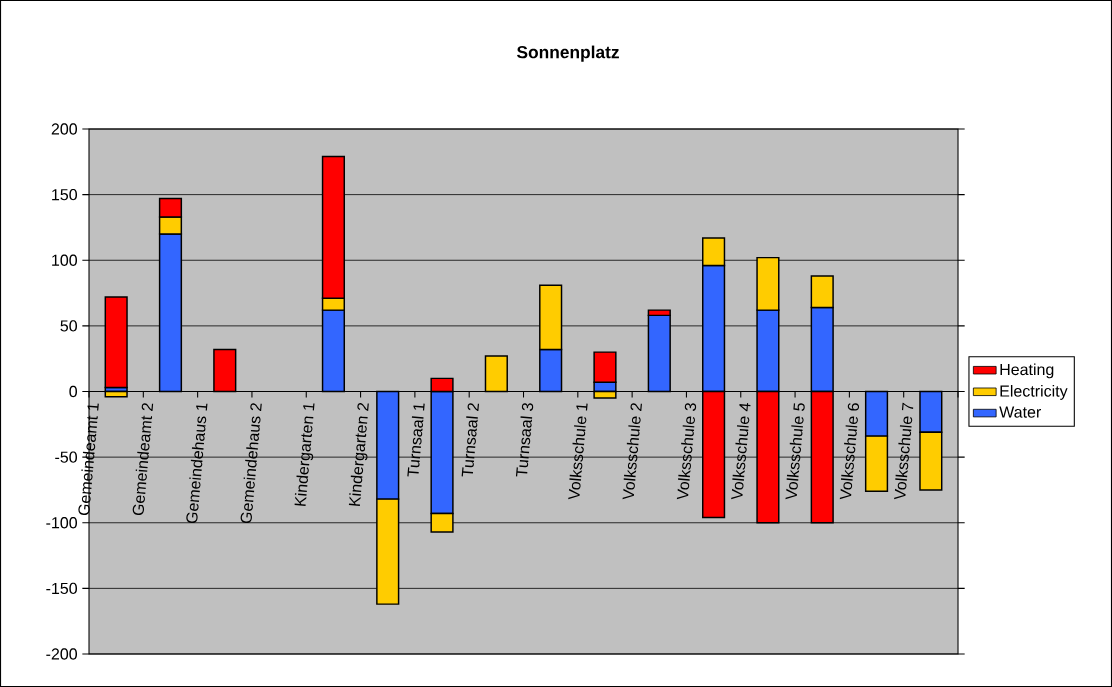 This screenshot has height=687, width=1112. What do you see at coordinates (62, 588) in the screenshot?
I see `y-tick-label: -150` at bounding box center [62, 588].